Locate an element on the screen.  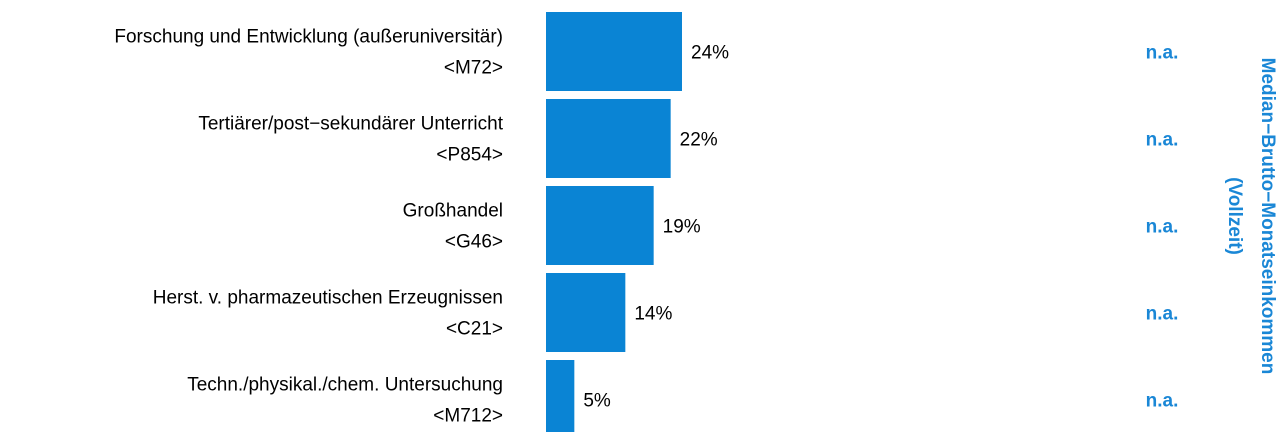
side-title-line-1: Median−Brutto−Monatseinkommen is located at coordinates (1267, 216).